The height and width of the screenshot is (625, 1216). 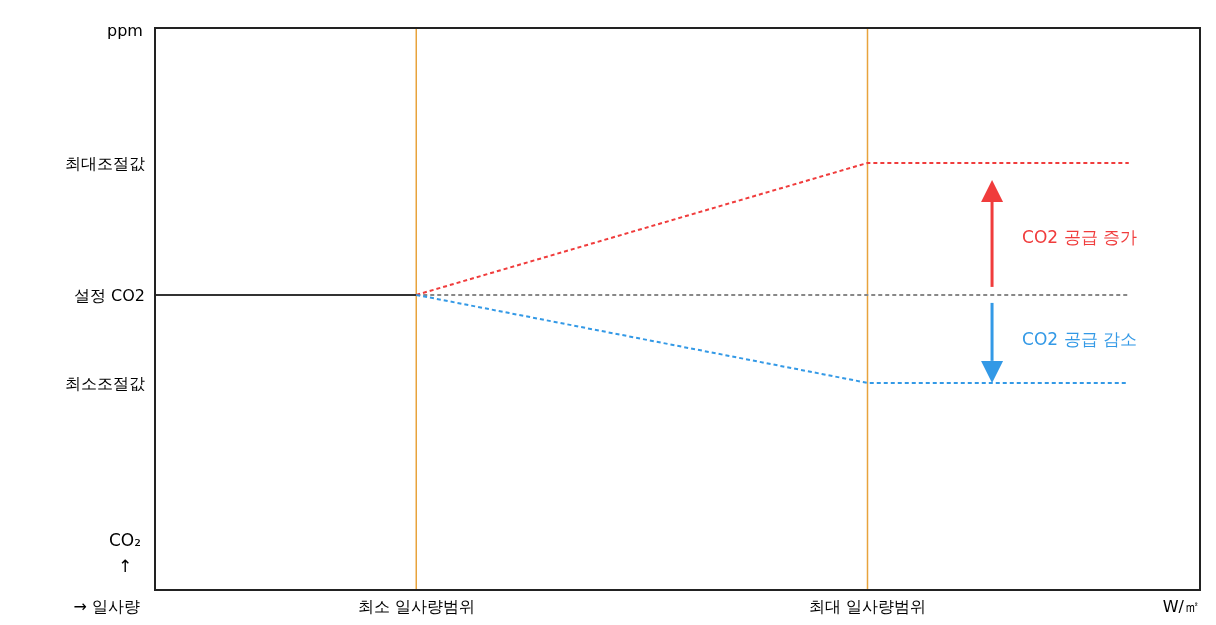 What do you see at coordinates (125, 553) in the screenshot?
I see `text: CO₂ ↑` at bounding box center [125, 553].